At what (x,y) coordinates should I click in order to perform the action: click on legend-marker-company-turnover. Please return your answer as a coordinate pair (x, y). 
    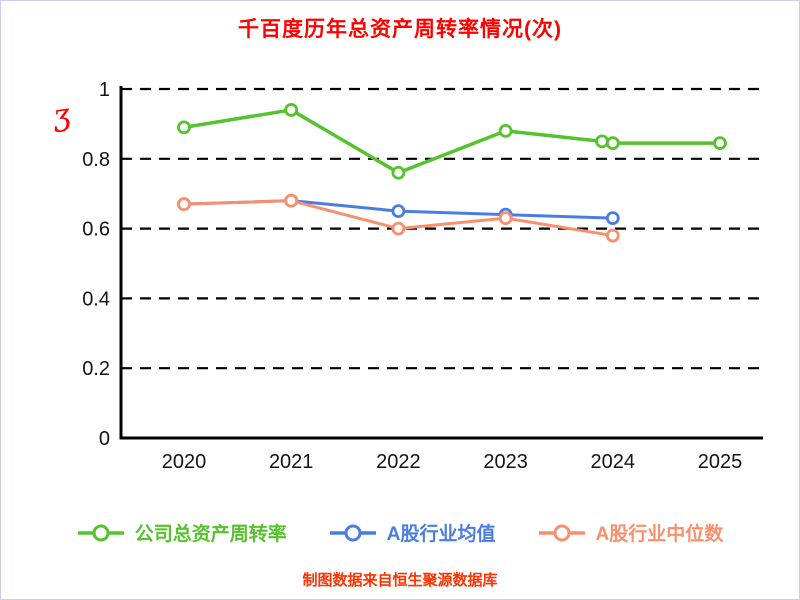
    Looking at the image, I should click on (100, 532).